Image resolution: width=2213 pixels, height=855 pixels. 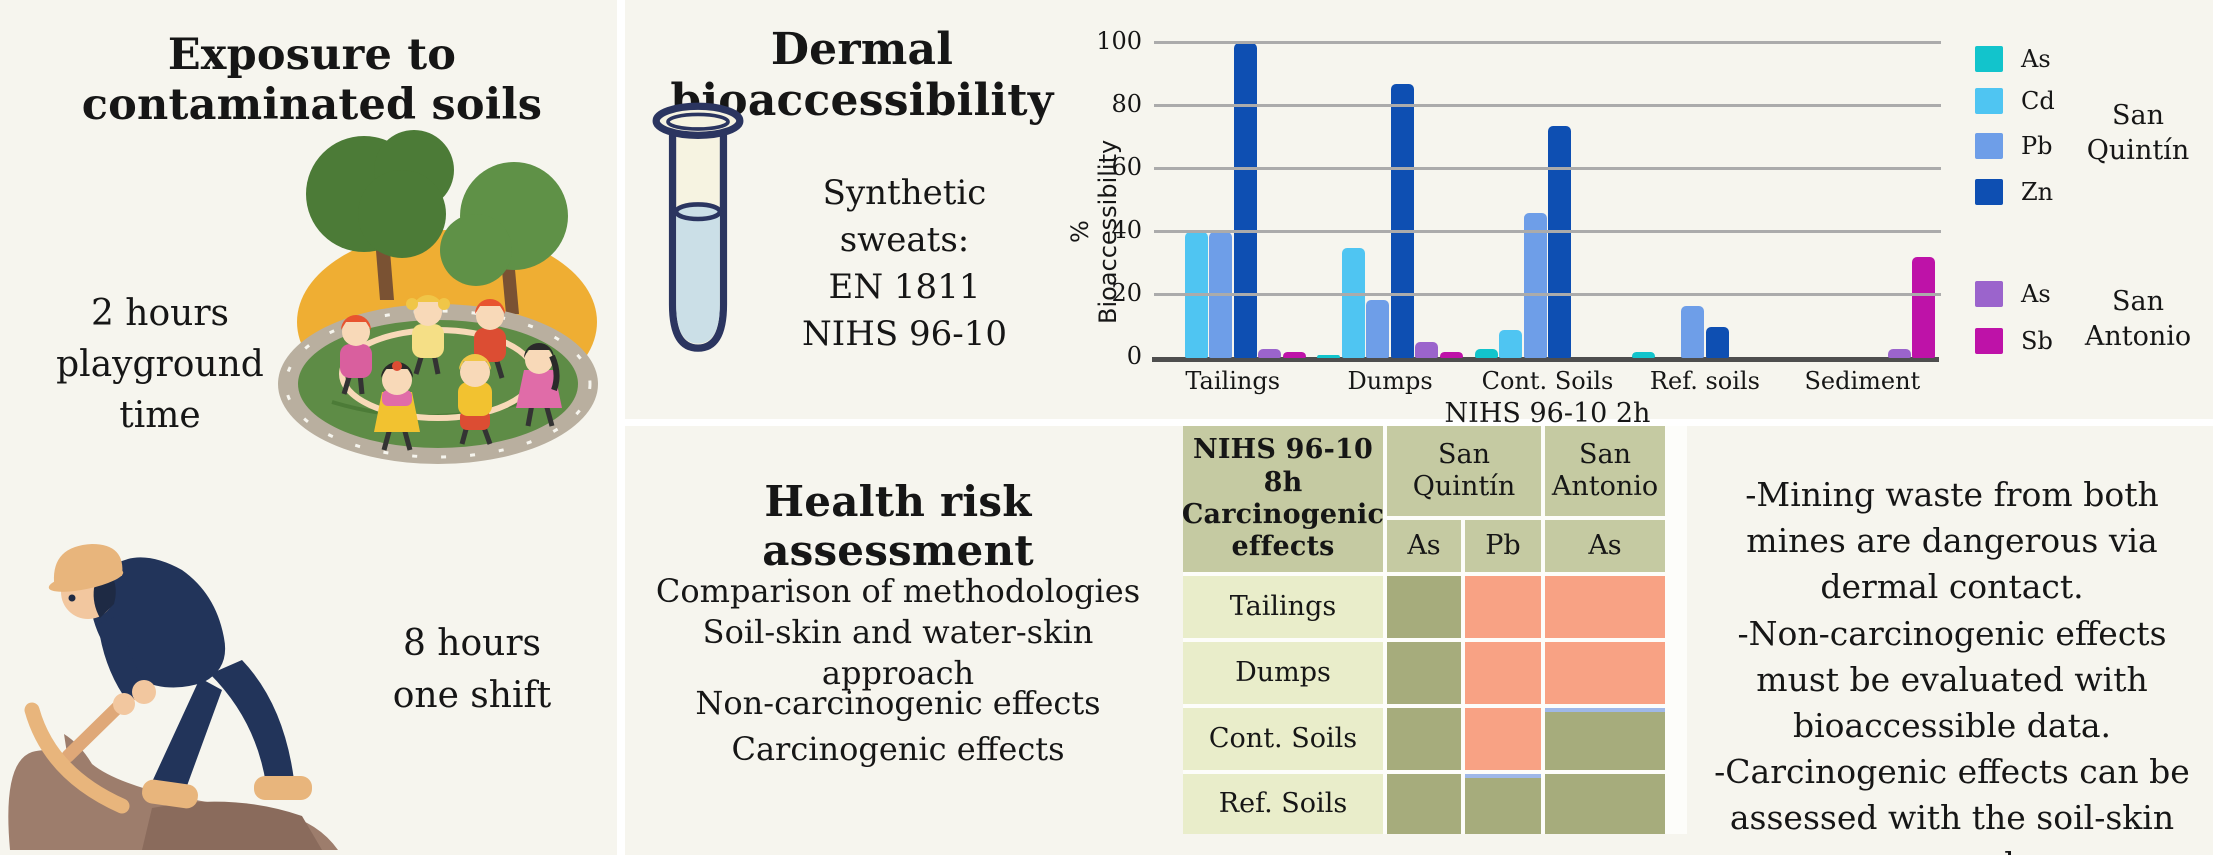 What do you see at coordinates (472, 643) in the screenshot?
I see `miner-caption-line: 8 hours` at bounding box center [472, 643].